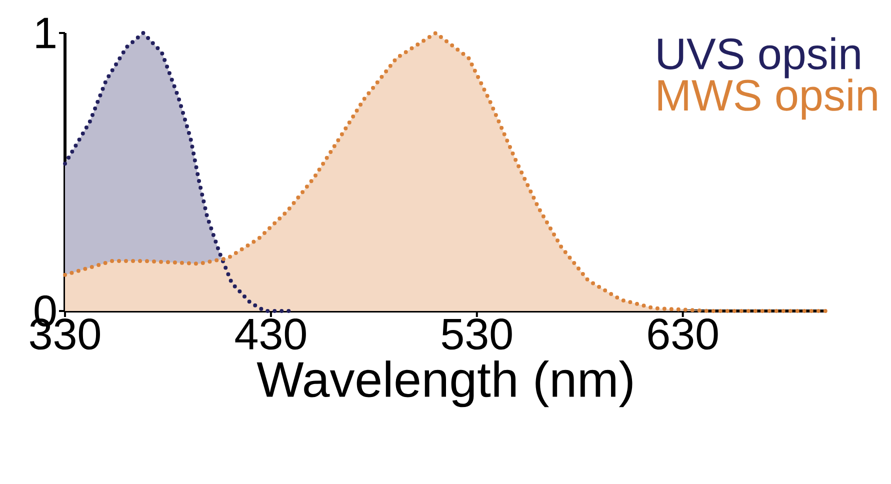  I want to click on x-tick-label: 430, so click(270, 334).